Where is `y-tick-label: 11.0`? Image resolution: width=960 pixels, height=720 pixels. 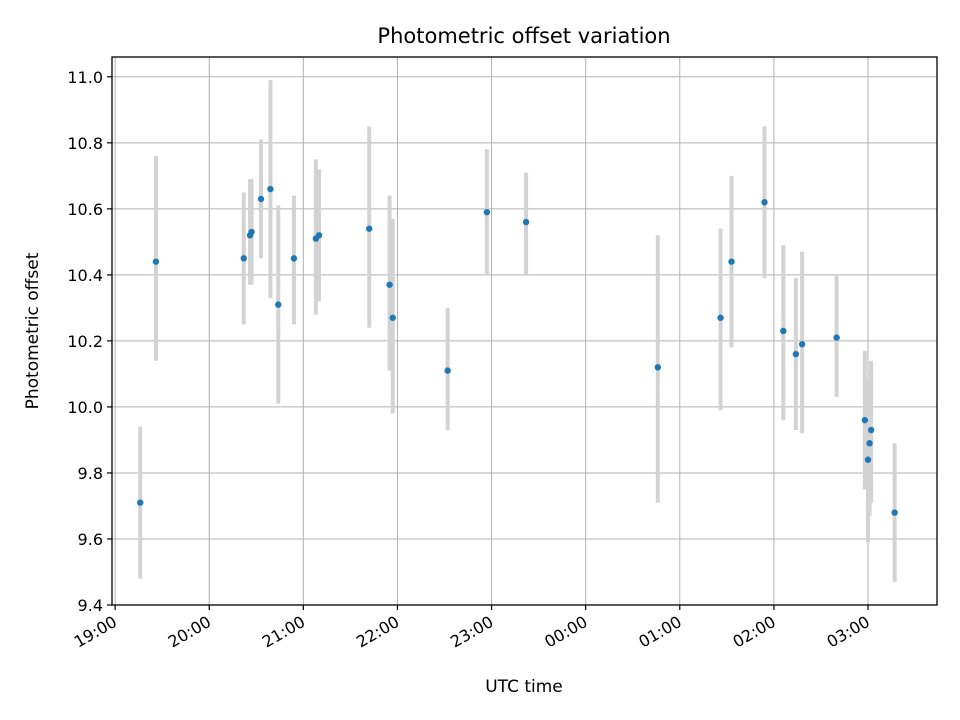 y-tick-label: 11.0 is located at coordinates (85, 77).